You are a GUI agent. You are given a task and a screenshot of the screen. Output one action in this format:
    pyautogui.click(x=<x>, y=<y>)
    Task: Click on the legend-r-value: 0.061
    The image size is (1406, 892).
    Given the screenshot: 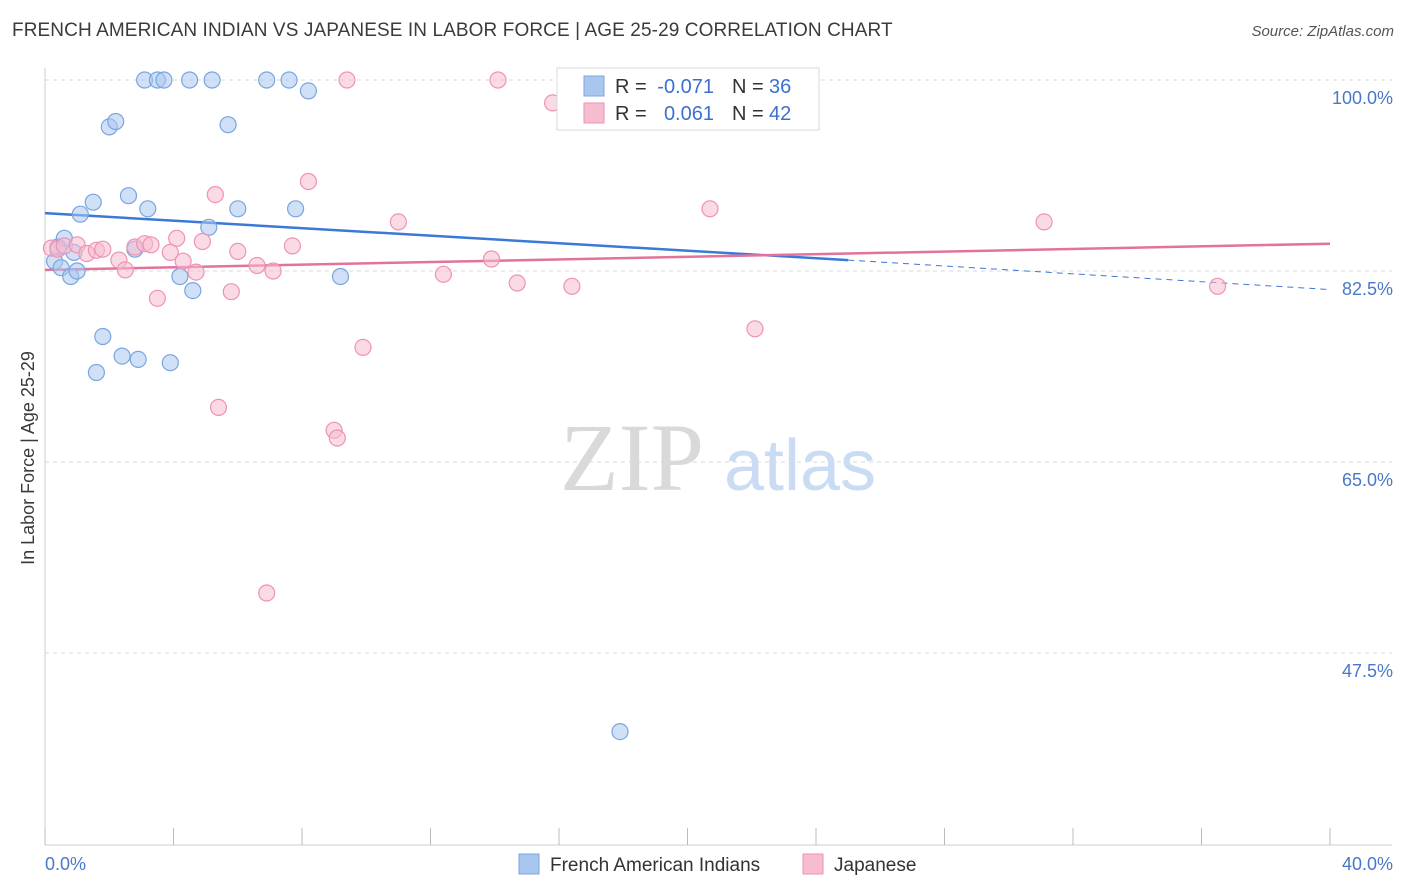 What is the action you would take?
    pyautogui.click(x=689, y=114)
    